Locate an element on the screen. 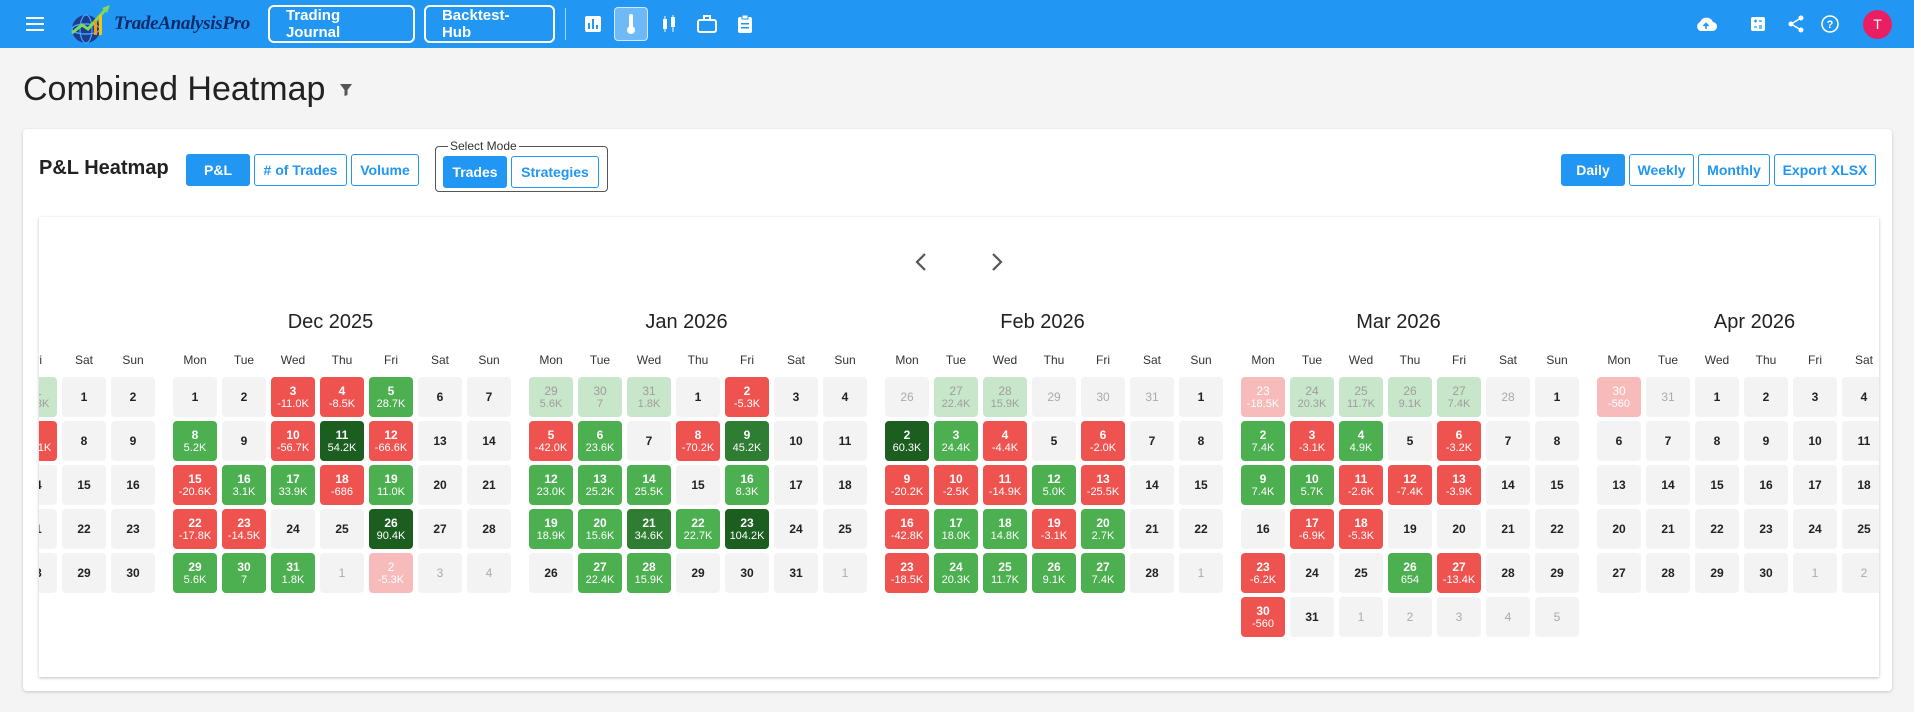  day-cell: 9 7.4K is located at coordinates (1263, 485).